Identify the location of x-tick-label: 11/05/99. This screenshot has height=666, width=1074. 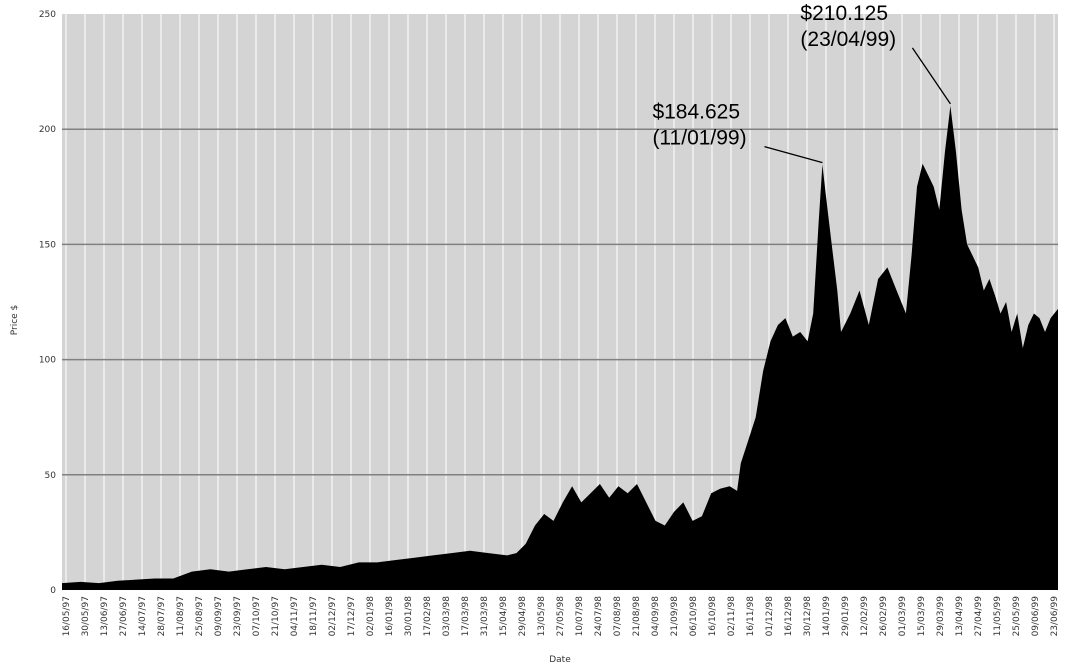
(998, 616).